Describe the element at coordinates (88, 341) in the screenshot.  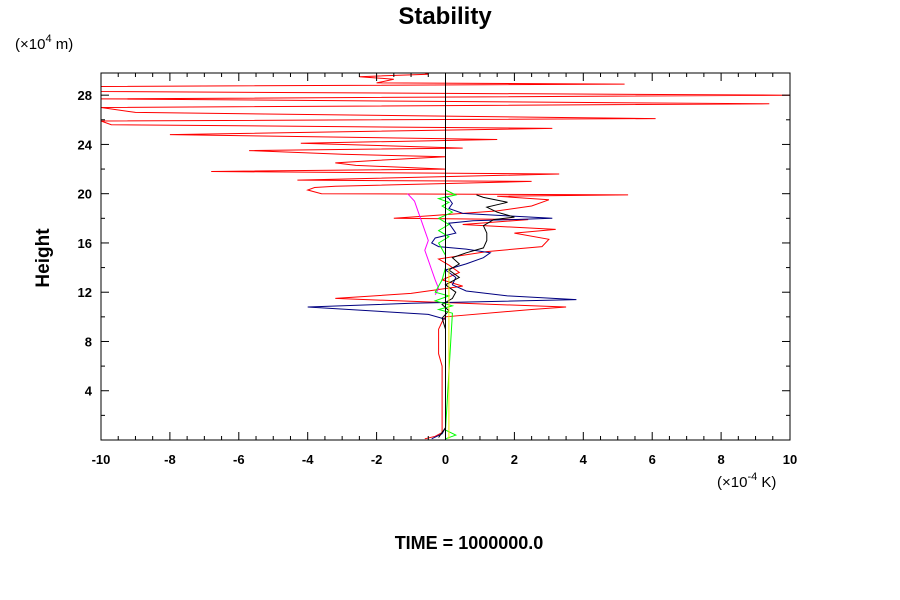
I see `y-tick-label: 8` at that location.